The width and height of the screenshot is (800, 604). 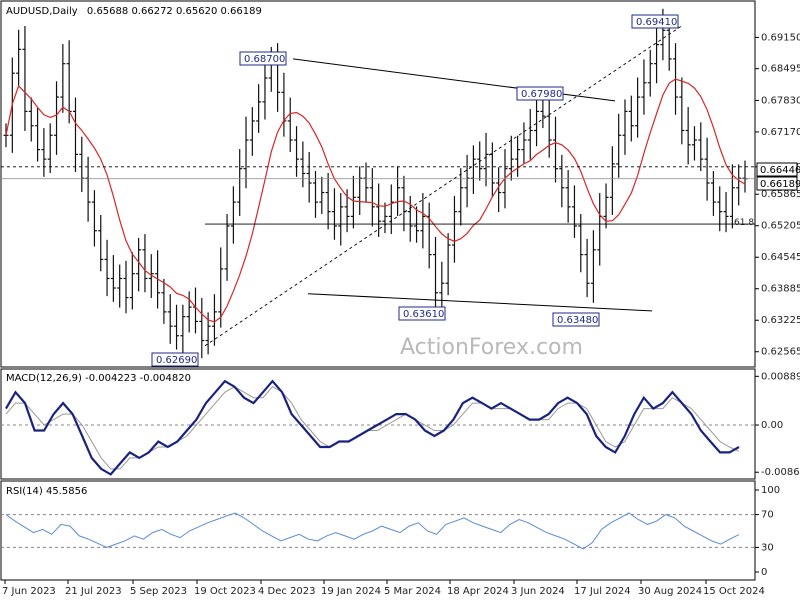 I want to click on macd-header: MACD(12,26,9) -0.004223 -0.004820, so click(x=98, y=378).